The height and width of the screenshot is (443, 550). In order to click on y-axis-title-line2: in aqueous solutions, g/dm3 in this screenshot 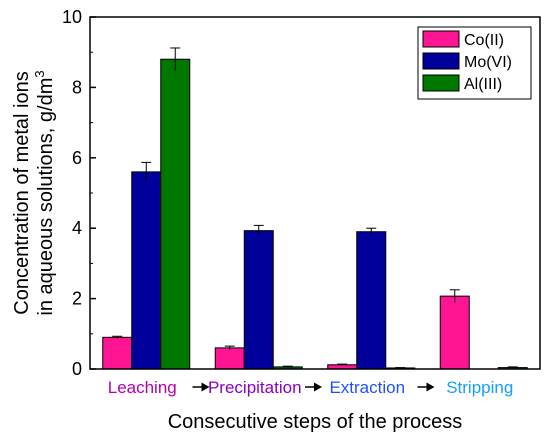, I will do `click(44, 192)`.